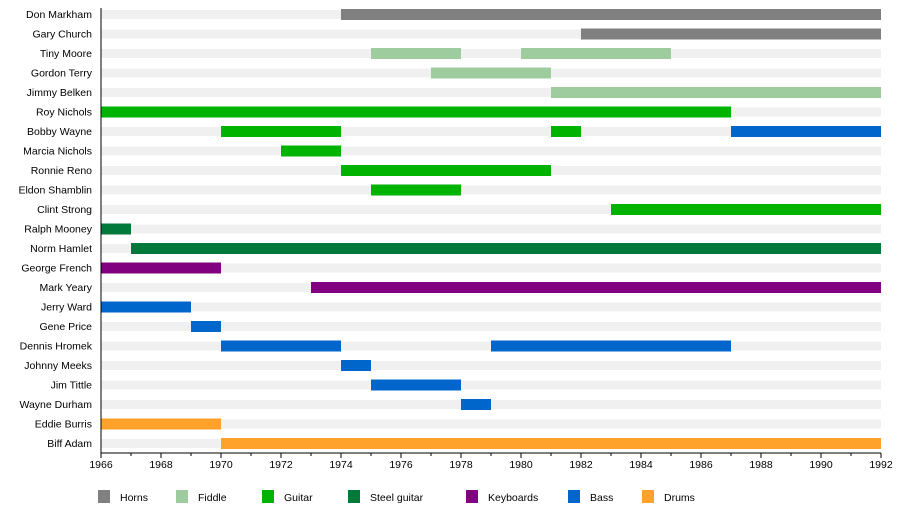 The height and width of the screenshot is (513, 900). What do you see at coordinates (65, 288) in the screenshot?
I see `member-label: Mark Yeary` at bounding box center [65, 288].